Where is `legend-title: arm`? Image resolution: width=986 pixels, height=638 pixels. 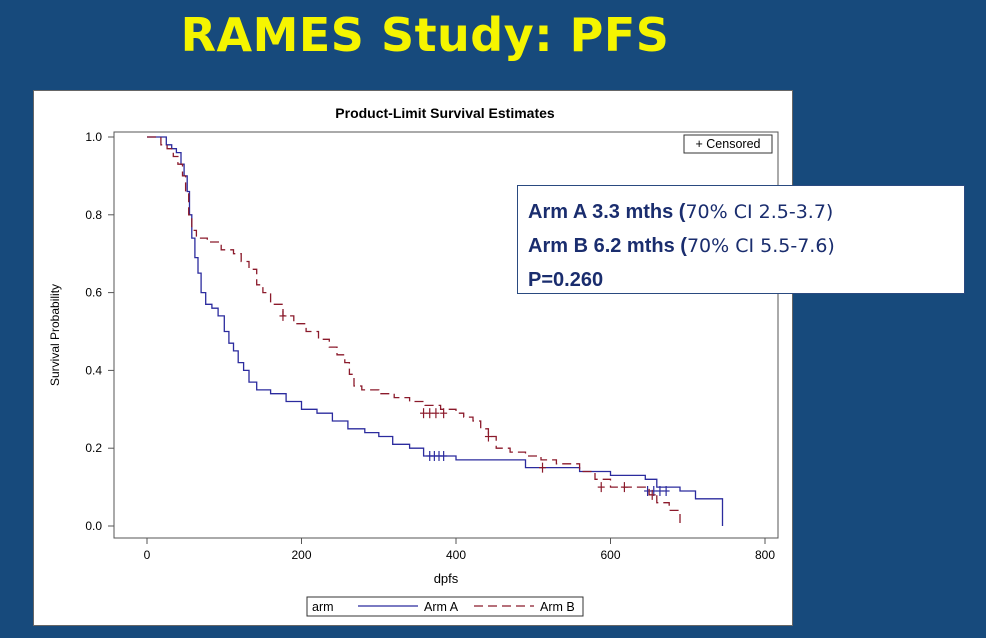
legend-title: arm is located at coordinates (323, 607).